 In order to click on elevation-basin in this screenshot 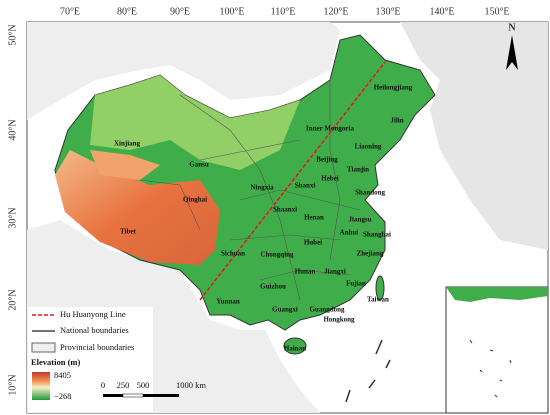, I will do `click(125, 165)`.